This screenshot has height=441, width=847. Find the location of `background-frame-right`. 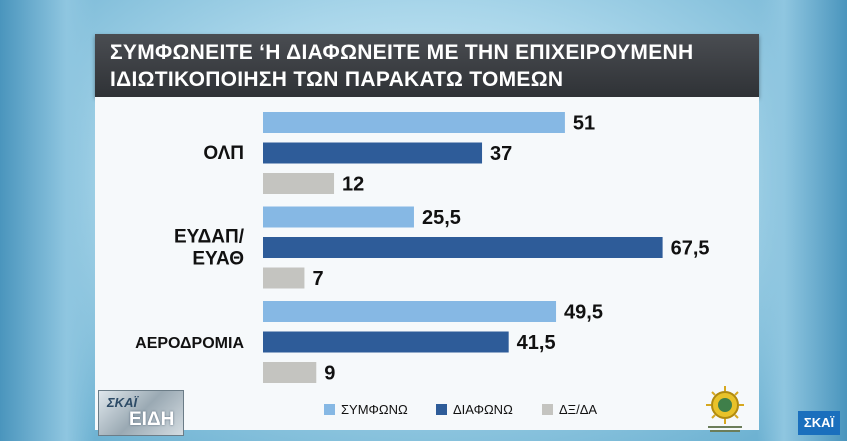

background-frame-right is located at coordinates (802, 220).